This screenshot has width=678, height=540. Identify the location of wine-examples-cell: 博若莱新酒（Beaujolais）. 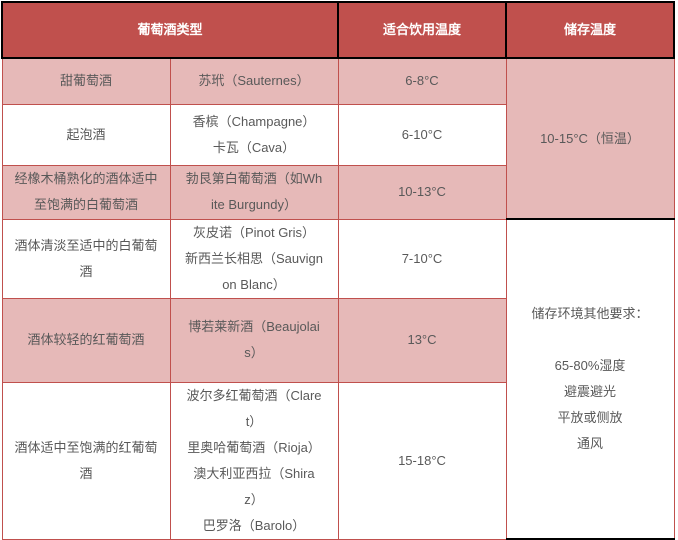
(254, 340).